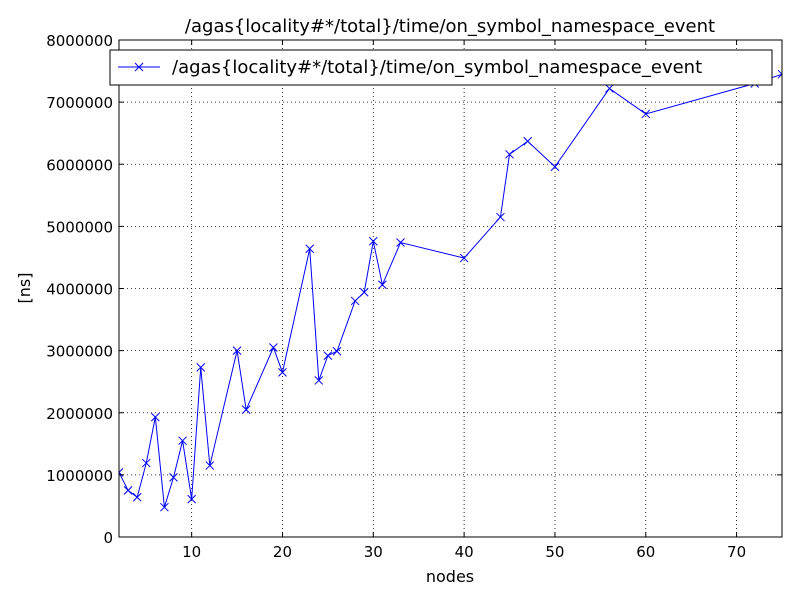 The height and width of the screenshot is (605, 800). Describe the element at coordinates (79, 41) in the screenshot. I see `y-tick-label: 8000000` at that location.